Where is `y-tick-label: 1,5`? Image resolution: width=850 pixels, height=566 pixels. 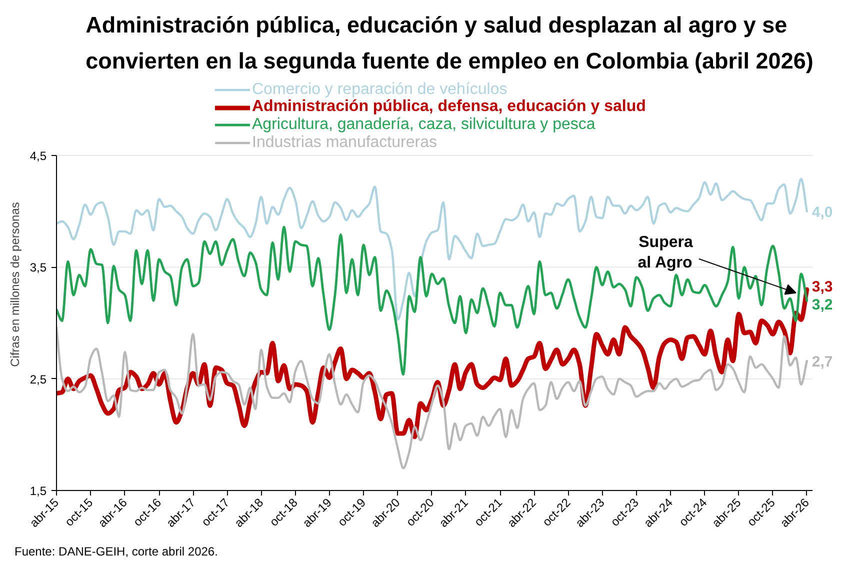
y-tick-label: 1,5 is located at coordinates (38, 491).